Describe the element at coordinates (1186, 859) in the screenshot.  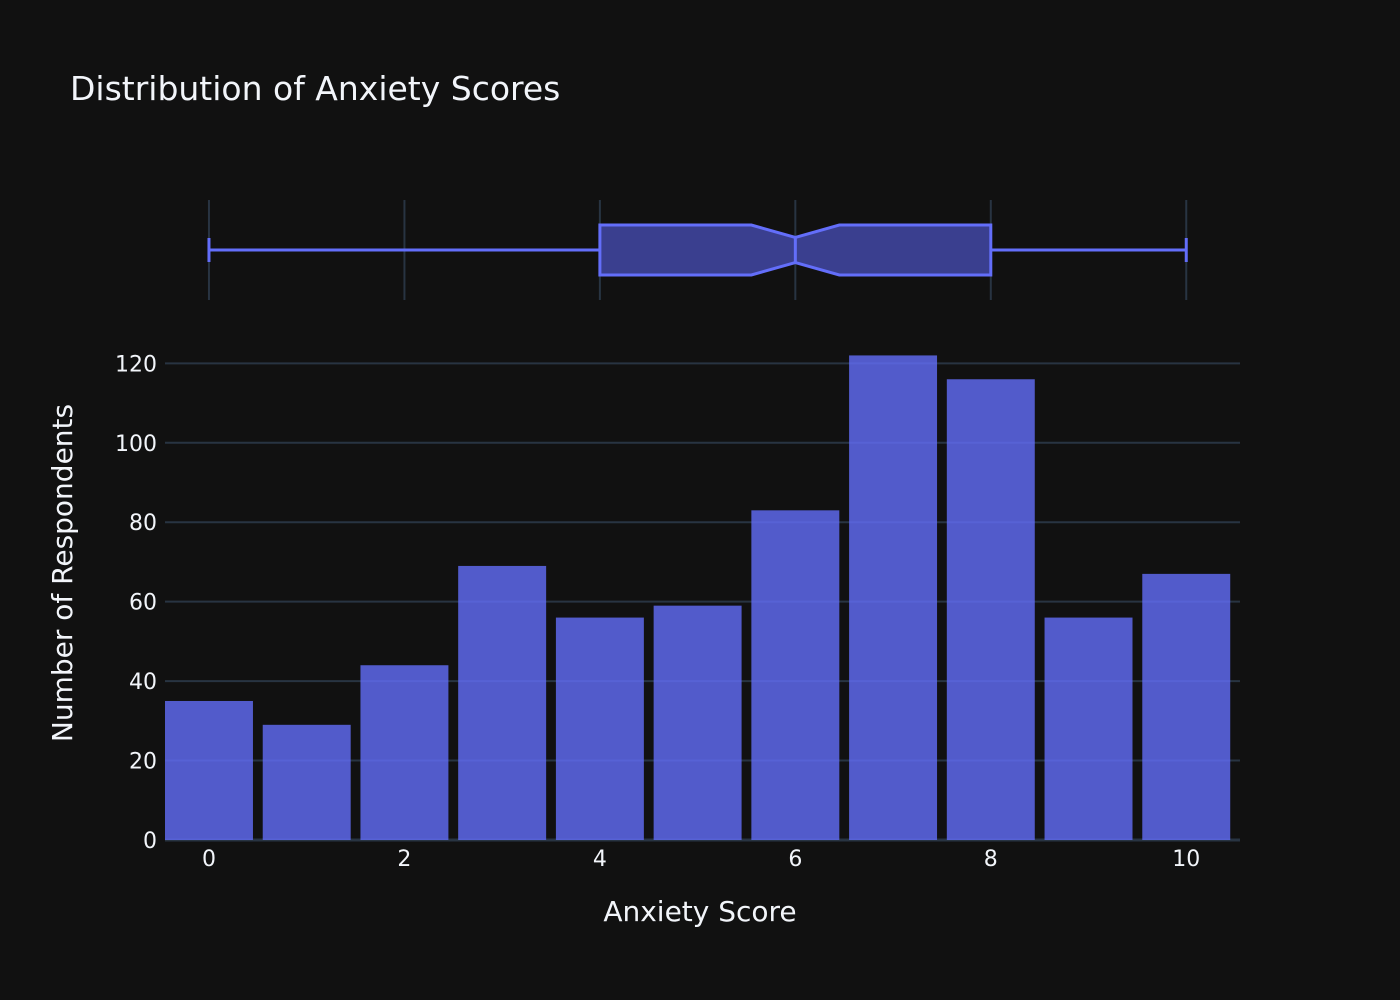
I see `x-tick-label: 10` at that location.